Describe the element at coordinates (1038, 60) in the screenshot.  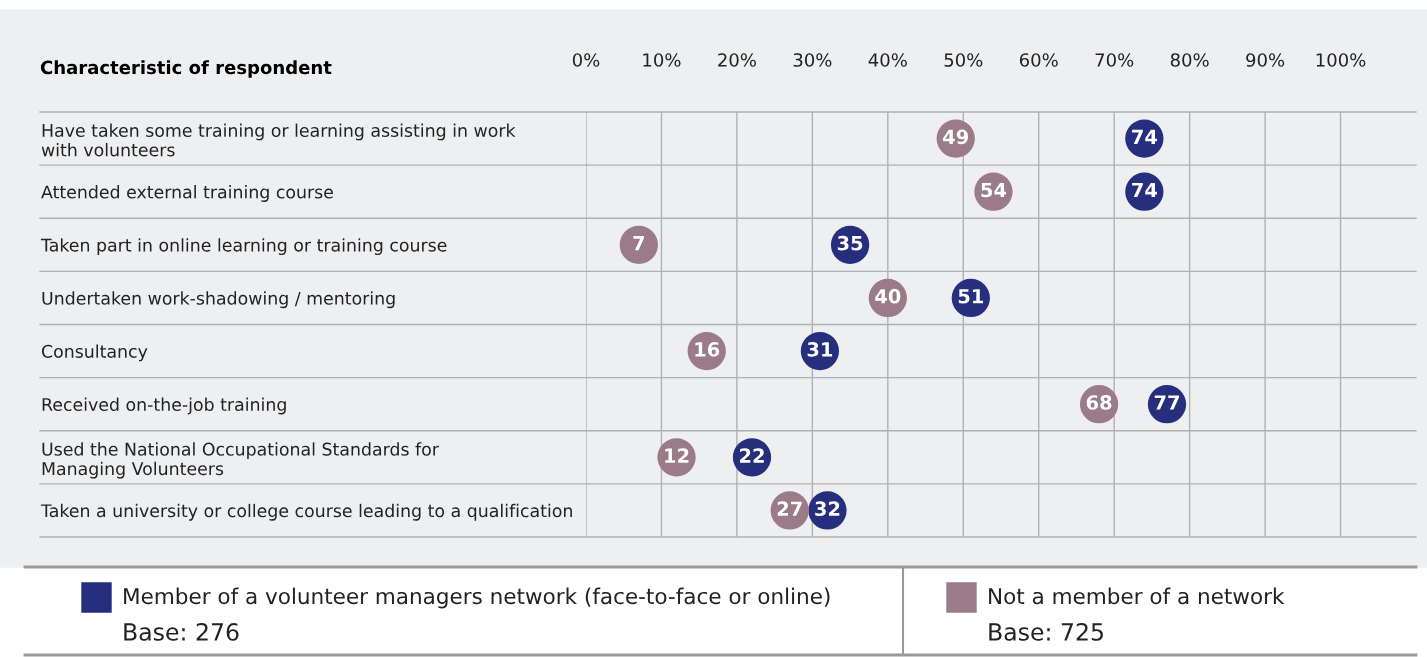
I see `x-tick-label: 60%` at that location.